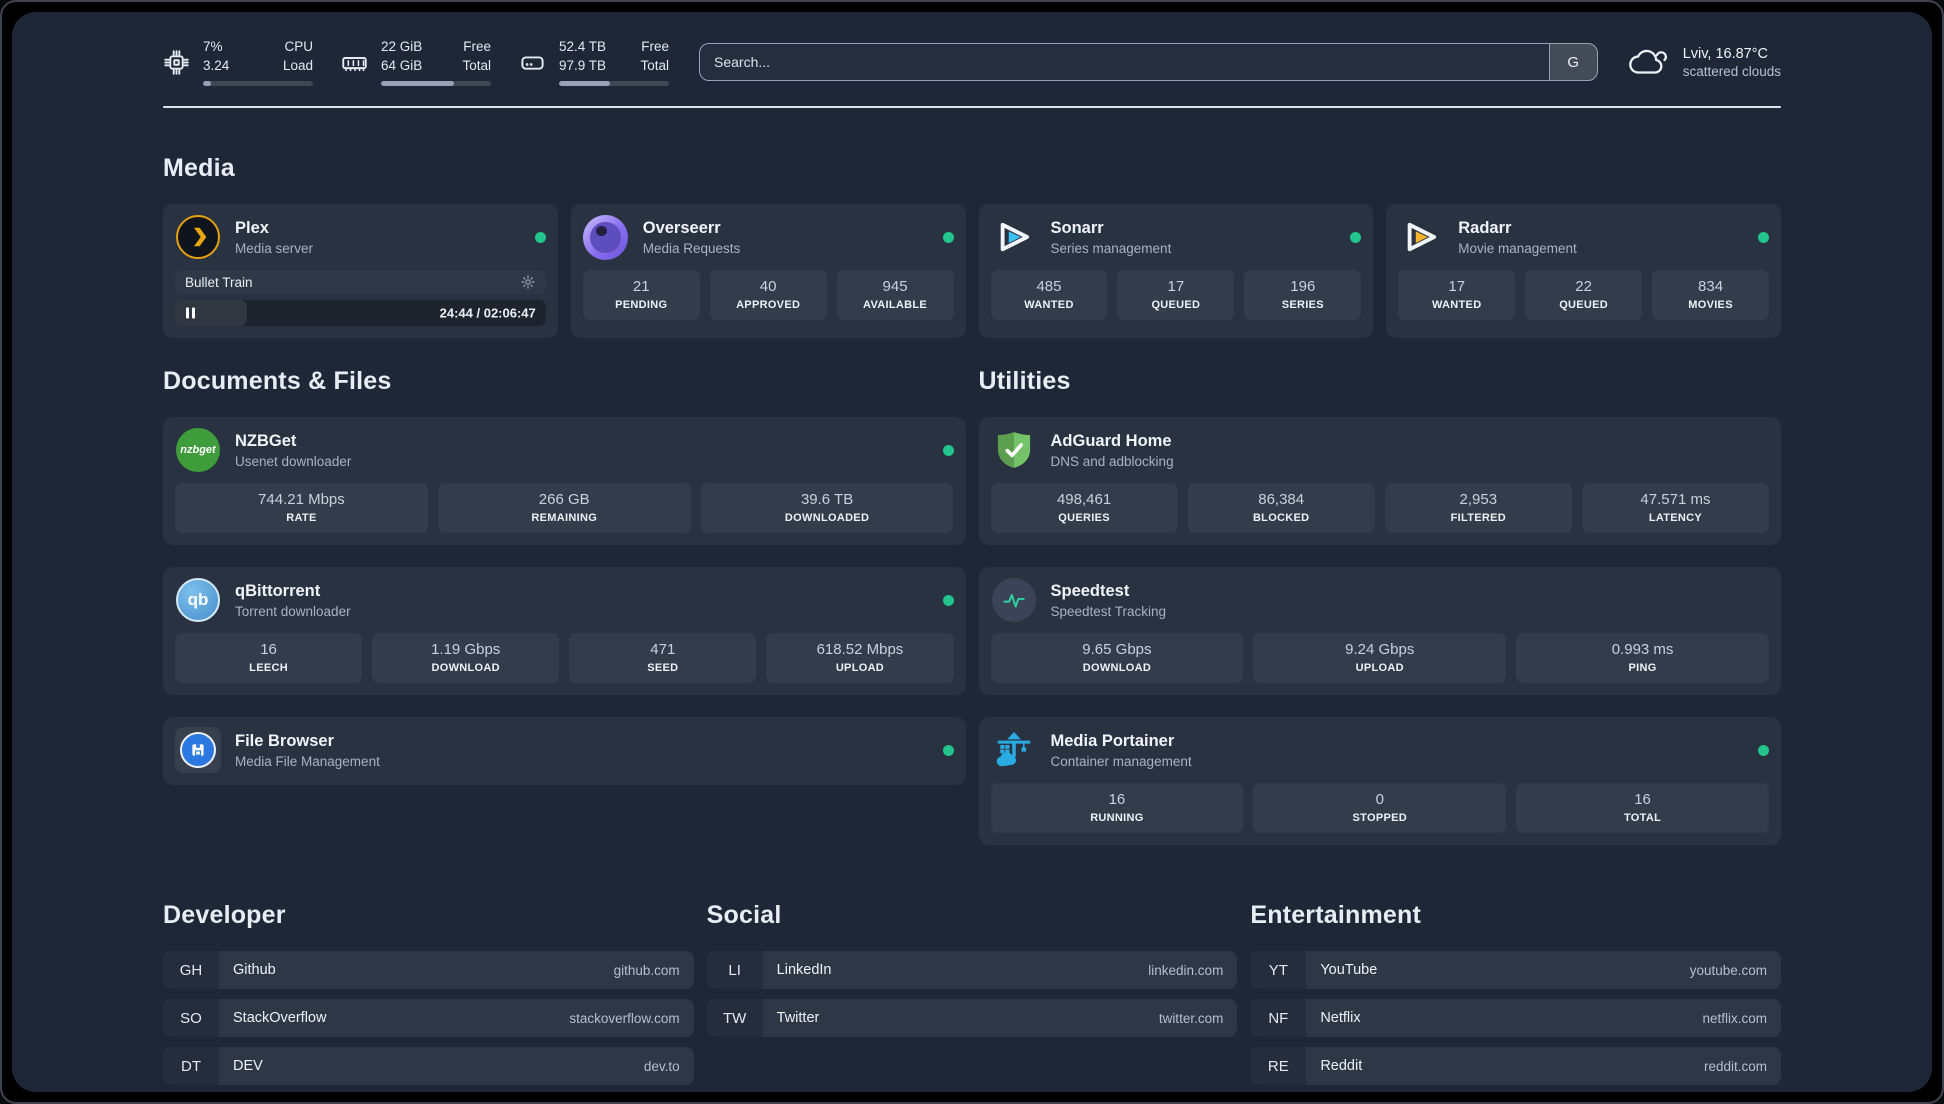 This screenshot has width=1944, height=1104. I want to click on stat-seed: 471 SEED, so click(663, 658).